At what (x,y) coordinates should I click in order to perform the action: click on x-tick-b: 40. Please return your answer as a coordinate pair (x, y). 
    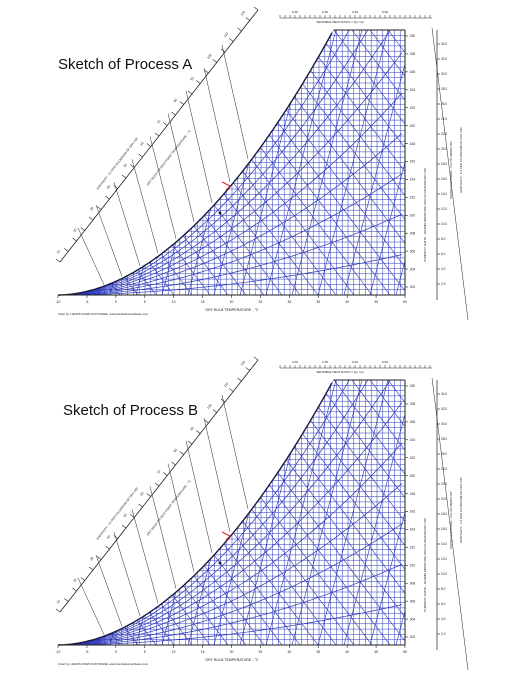
    Looking at the image, I should click on (347, 652).